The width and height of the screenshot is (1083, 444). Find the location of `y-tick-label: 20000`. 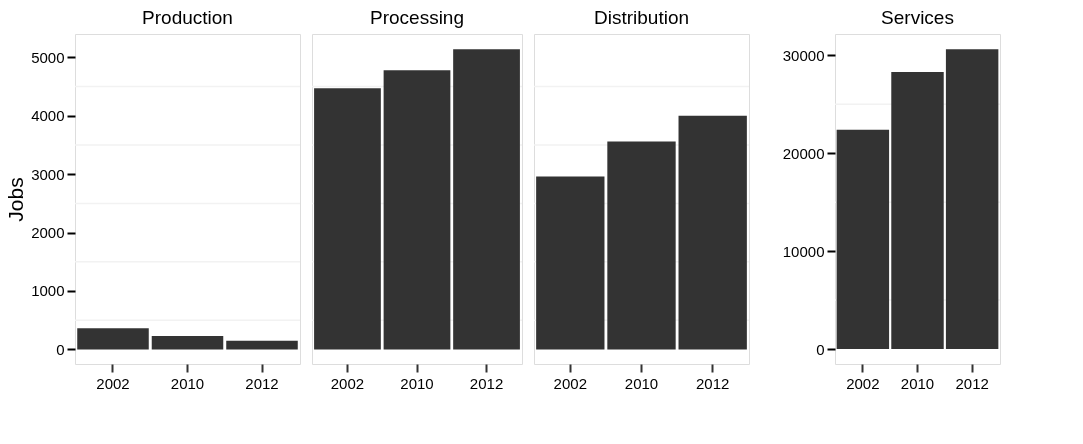

y-tick-label: 20000 is located at coordinates (803, 153).